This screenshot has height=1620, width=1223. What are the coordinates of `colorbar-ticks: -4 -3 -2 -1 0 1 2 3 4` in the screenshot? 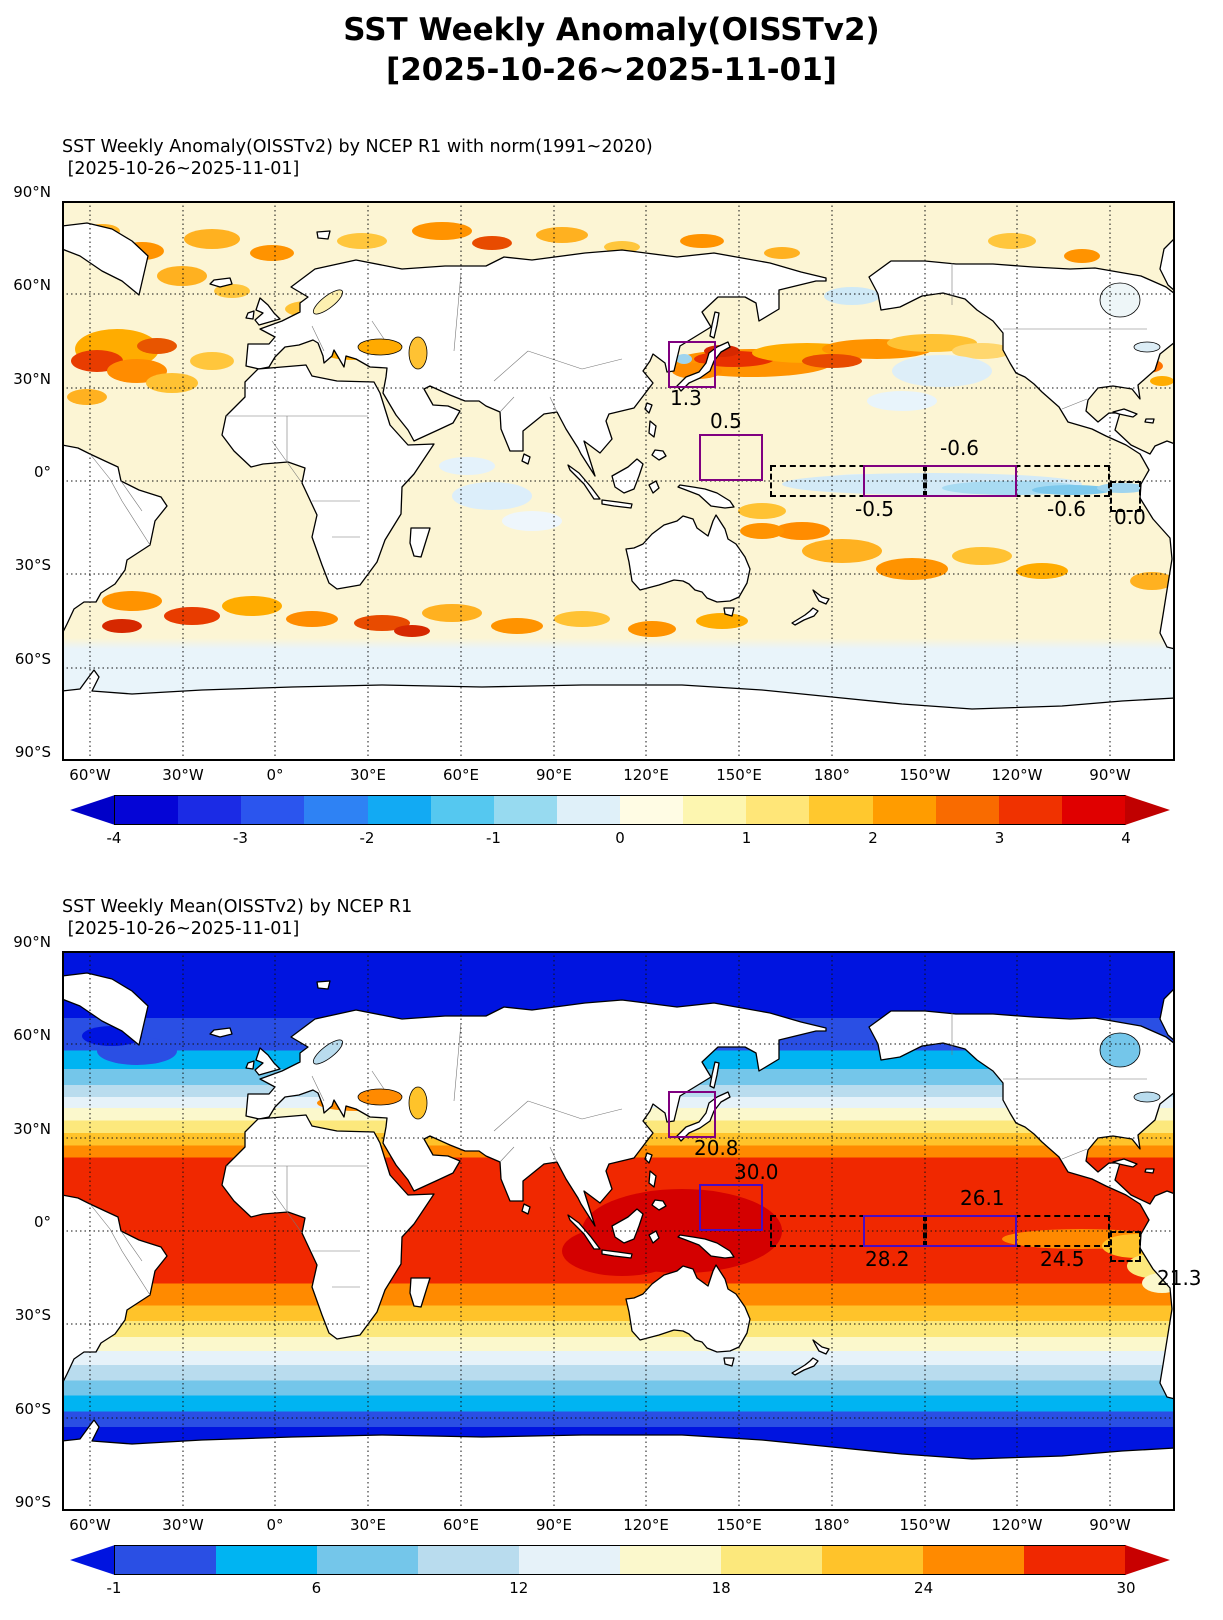 It's located at (619, 839).